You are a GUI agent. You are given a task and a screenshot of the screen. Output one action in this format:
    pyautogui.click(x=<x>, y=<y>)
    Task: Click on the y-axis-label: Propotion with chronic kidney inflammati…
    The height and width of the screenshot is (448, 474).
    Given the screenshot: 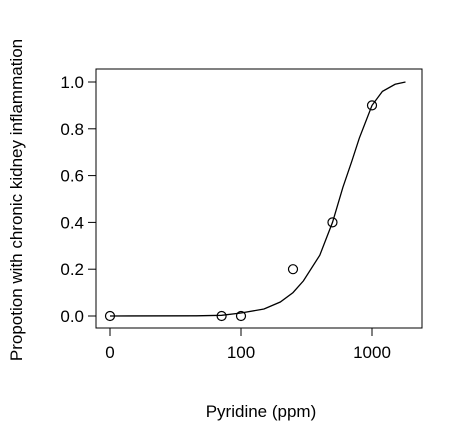 What is the action you would take?
    pyautogui.click(x=16, y=200)
    